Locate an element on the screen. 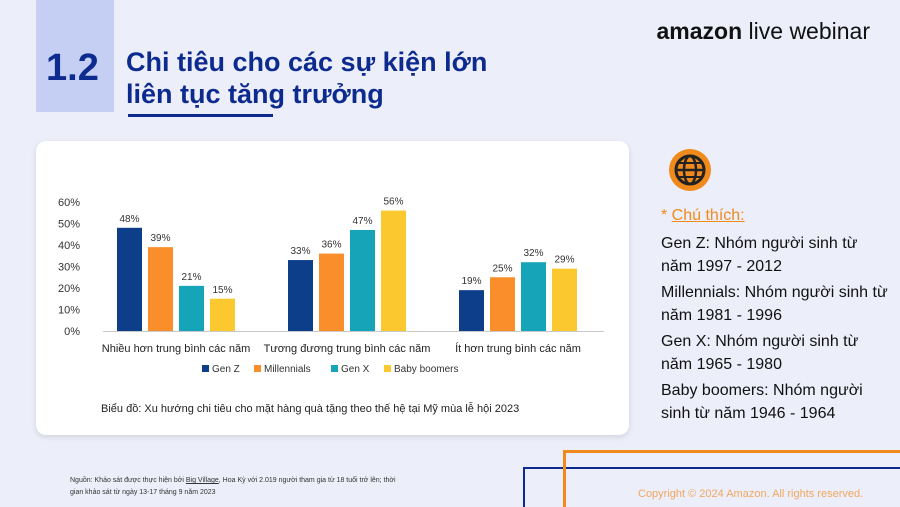 The height and width of the screenshot is (507, 900). legend-label: Millennials is located at coordinates (287, 369).